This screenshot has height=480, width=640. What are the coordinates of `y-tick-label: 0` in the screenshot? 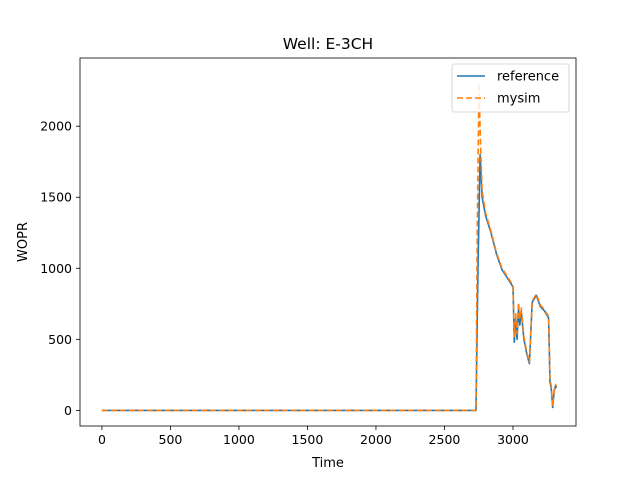 It's located at (68, 410).